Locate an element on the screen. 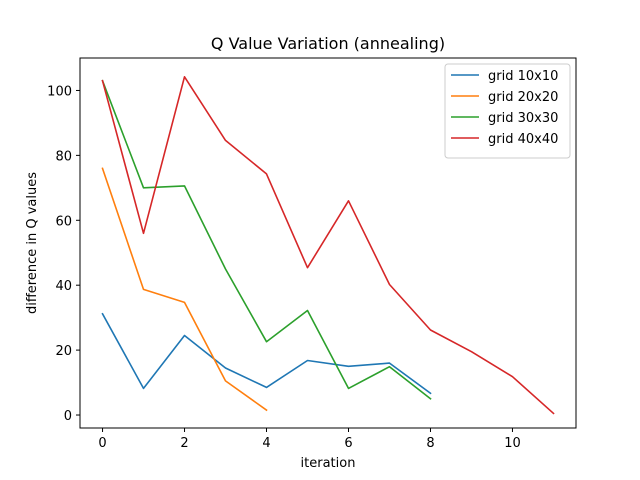 The height and width of the screenshot is (480, 640). y-tick-label: 40 is located at coordinates (63, 286).